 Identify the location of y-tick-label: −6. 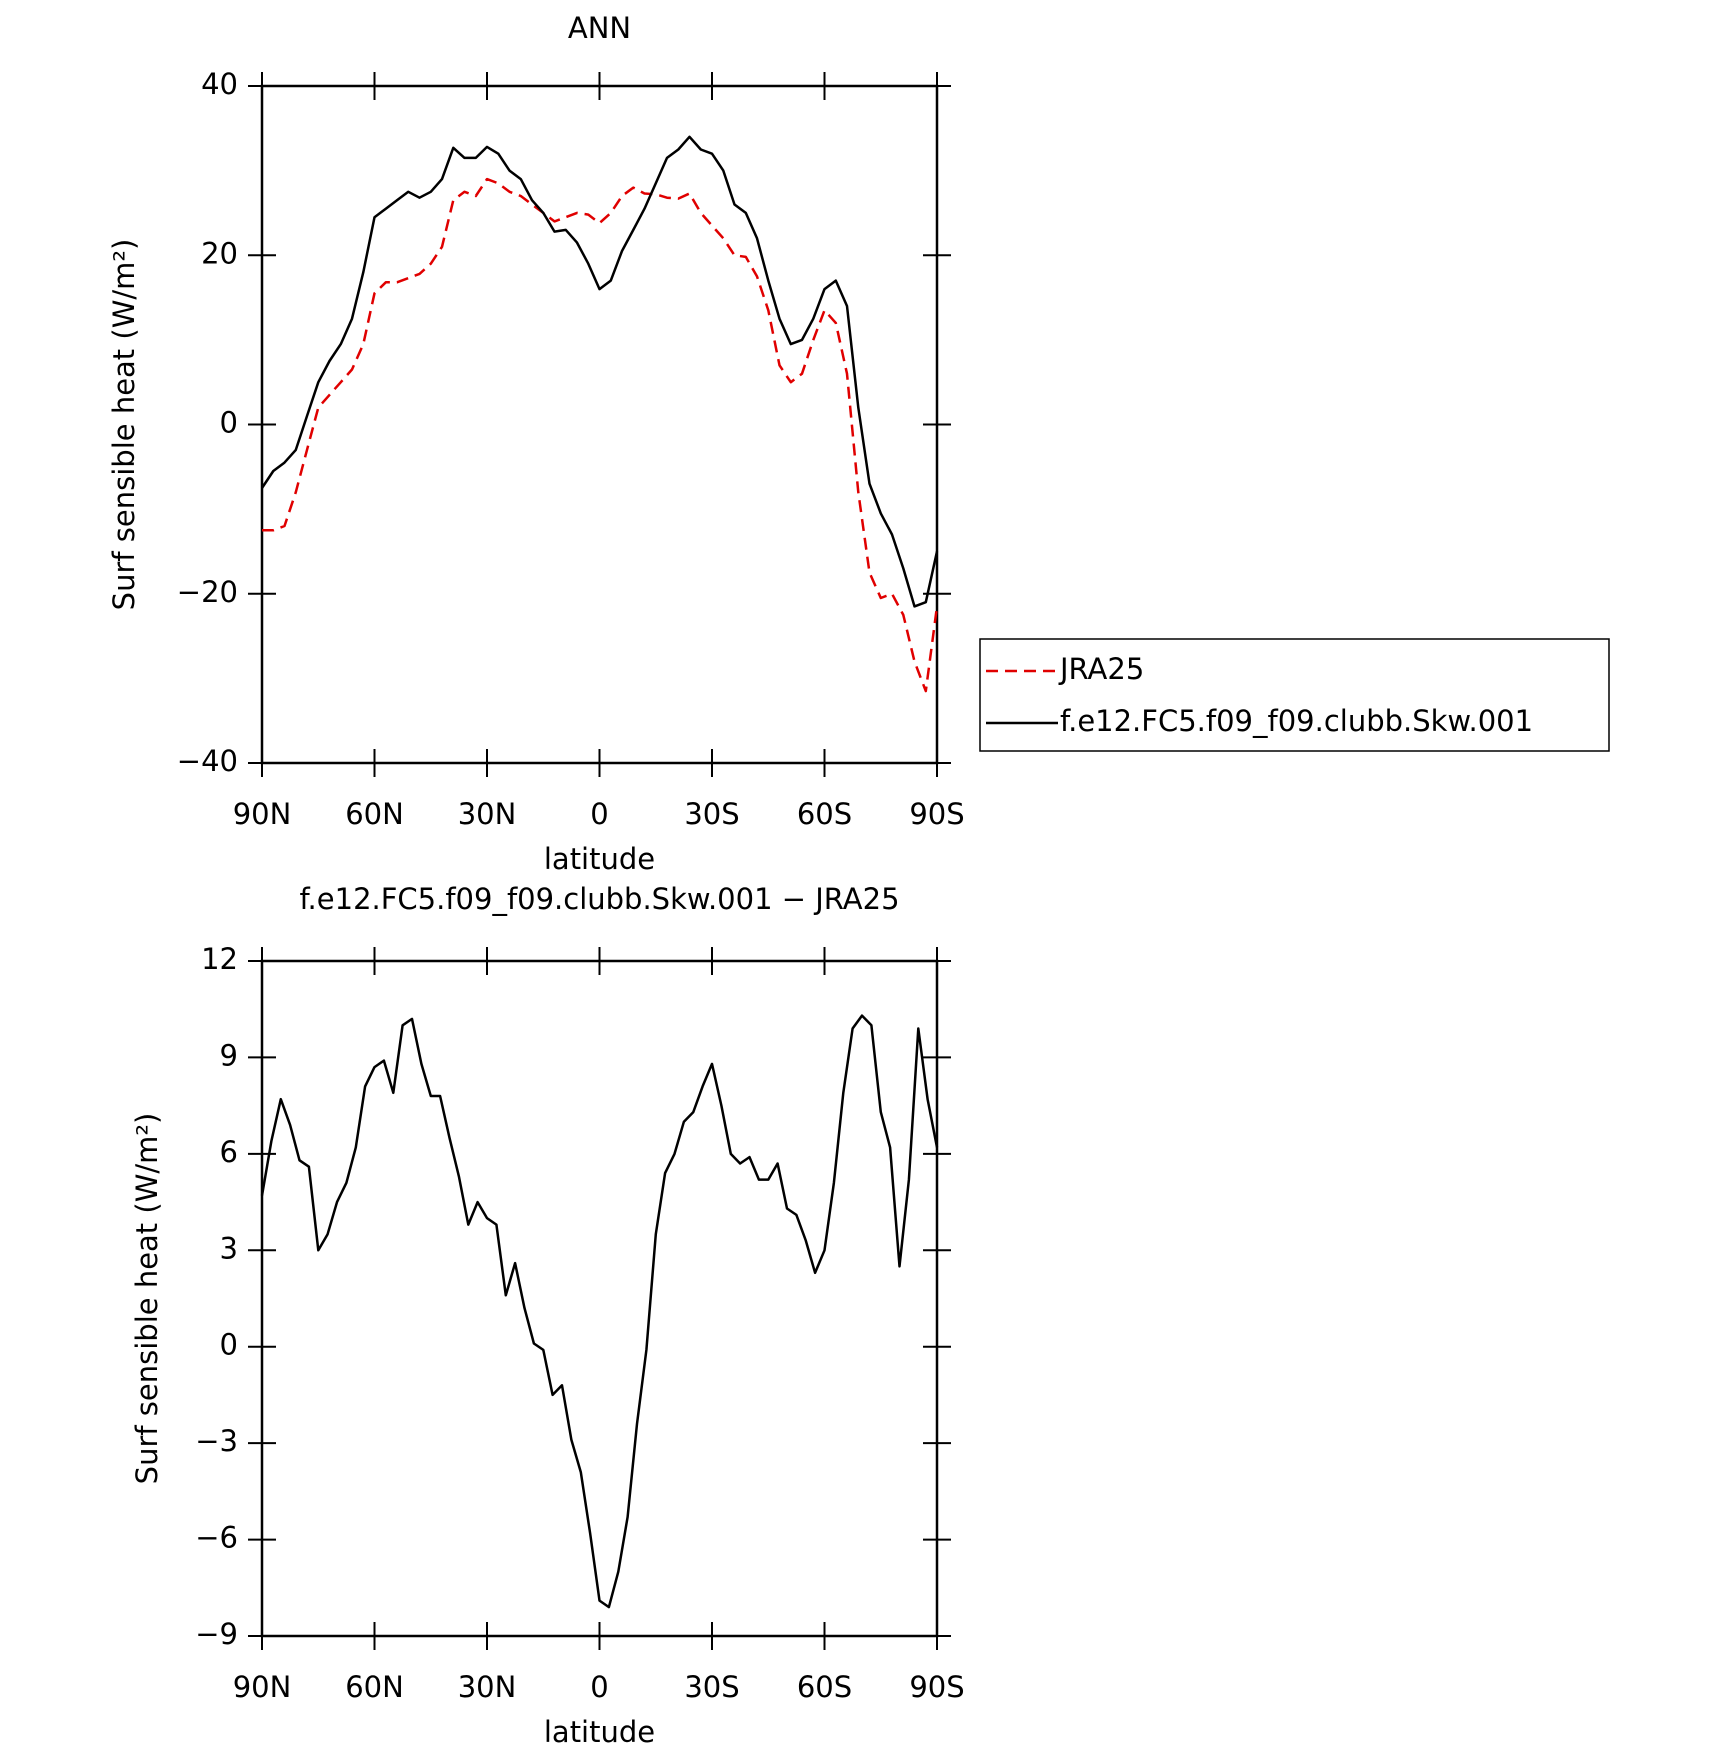
(216, 1538).